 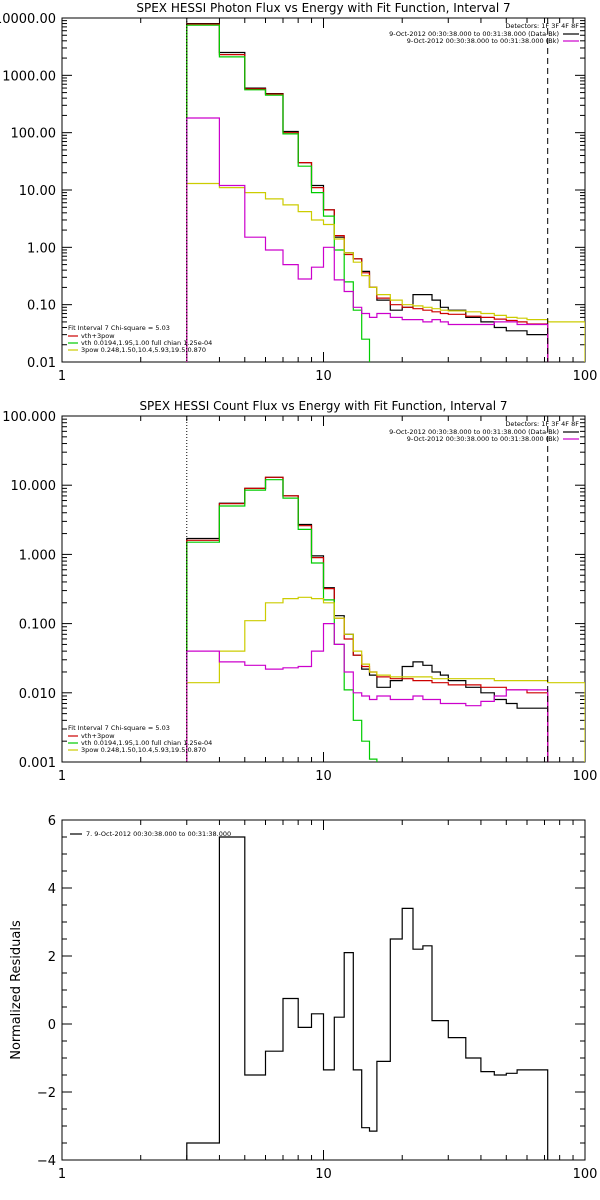 What do you see at coordinates (28, 19) in the screenshot?
I see `y-tick-label: 10000.00` at bounding box center [28, 19].